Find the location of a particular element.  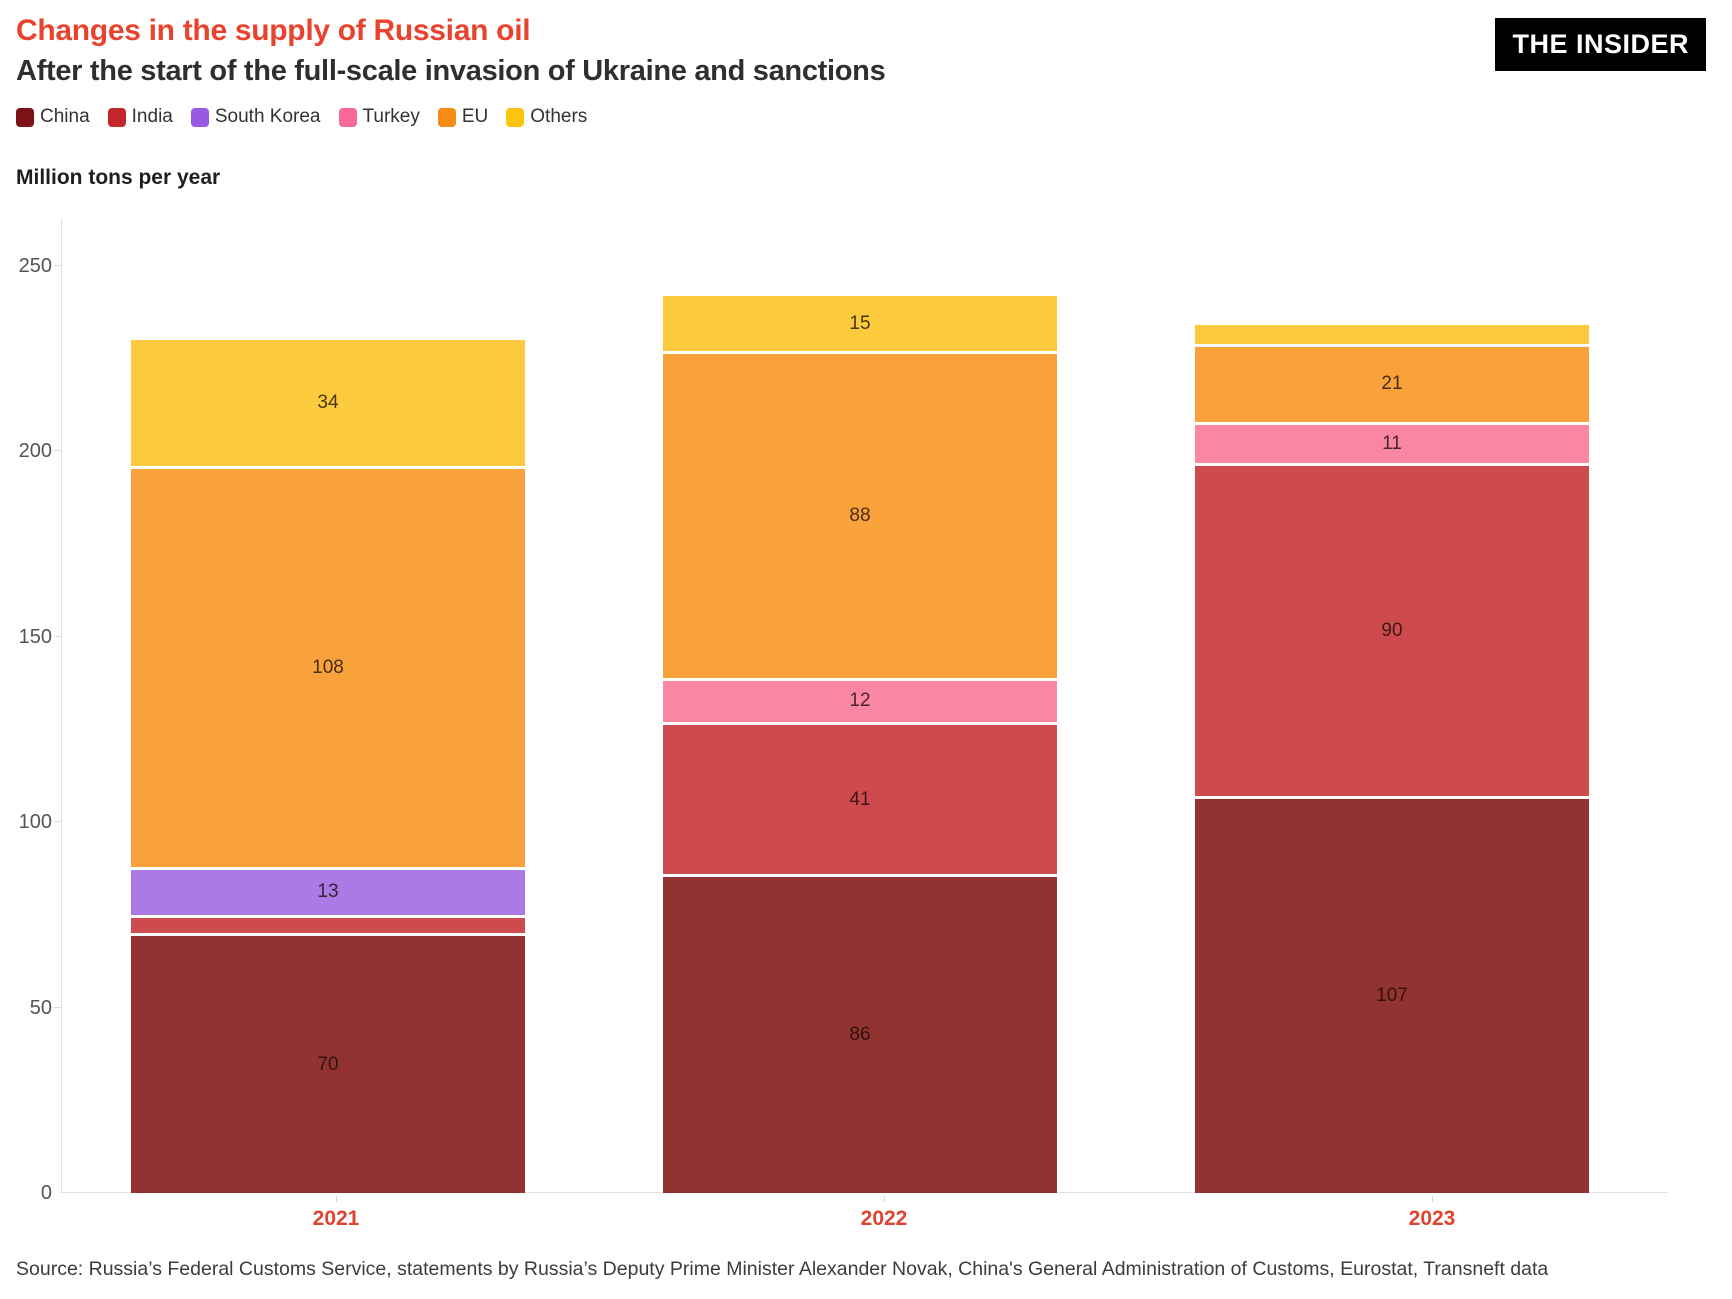

bar-segment: 12 is located at coordinates (860, 700).